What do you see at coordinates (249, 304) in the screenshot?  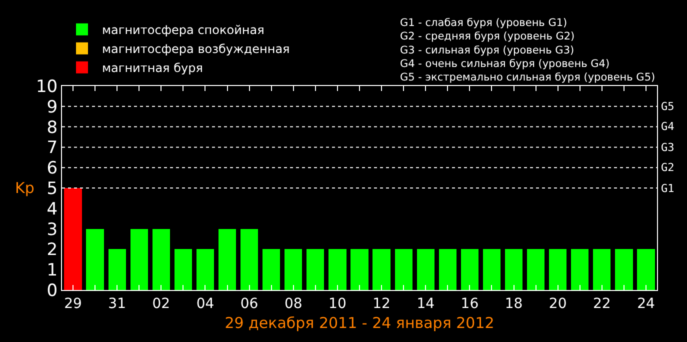 I see `x-tick-label: 06` at bounding box center [249, 304].